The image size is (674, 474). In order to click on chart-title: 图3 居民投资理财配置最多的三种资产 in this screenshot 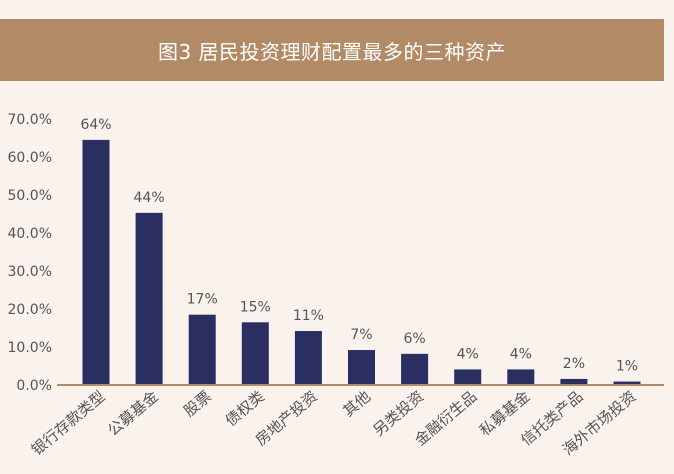, I will do `click(332, 51)`.